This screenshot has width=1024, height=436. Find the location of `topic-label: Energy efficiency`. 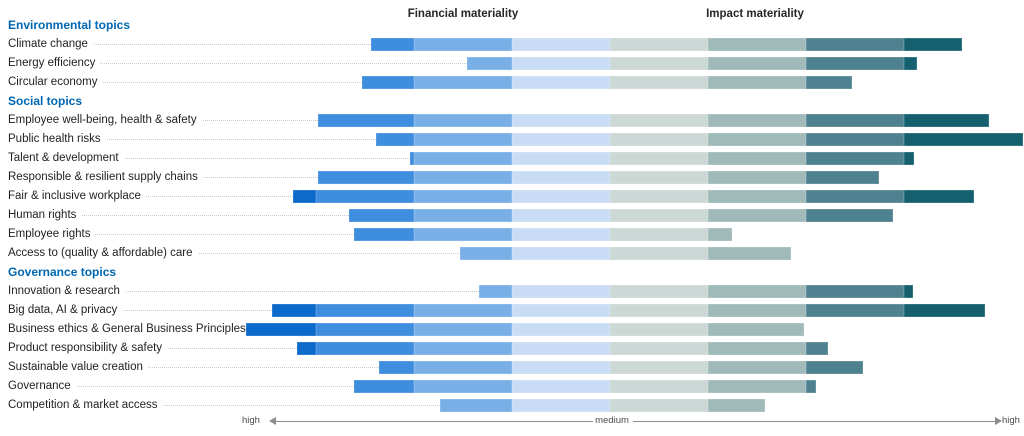

topic-label: Energy efficiency is located at coordinates (54, 63).